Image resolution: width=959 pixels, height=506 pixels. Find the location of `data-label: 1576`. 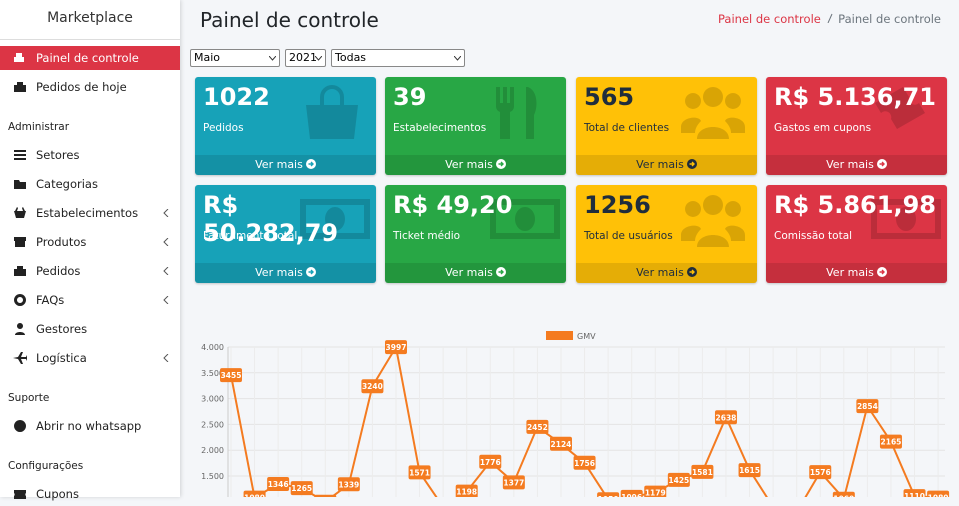

data-label: 1576 is located at coordinates (820, 472).